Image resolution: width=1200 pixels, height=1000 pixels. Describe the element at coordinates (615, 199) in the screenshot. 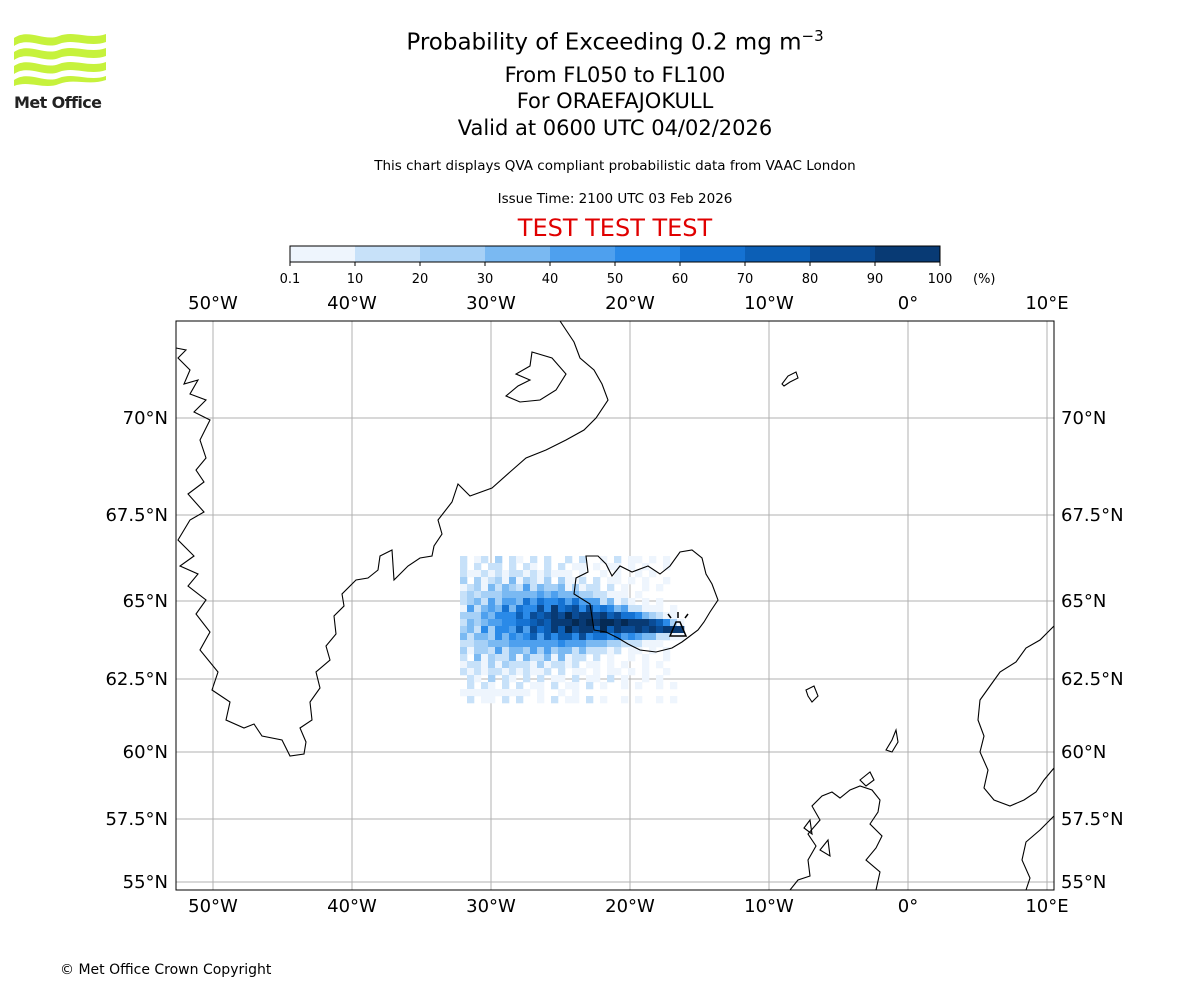

I see `issue-time: Issue Time: 2100 UTC 03 Feb 2026` at that location.